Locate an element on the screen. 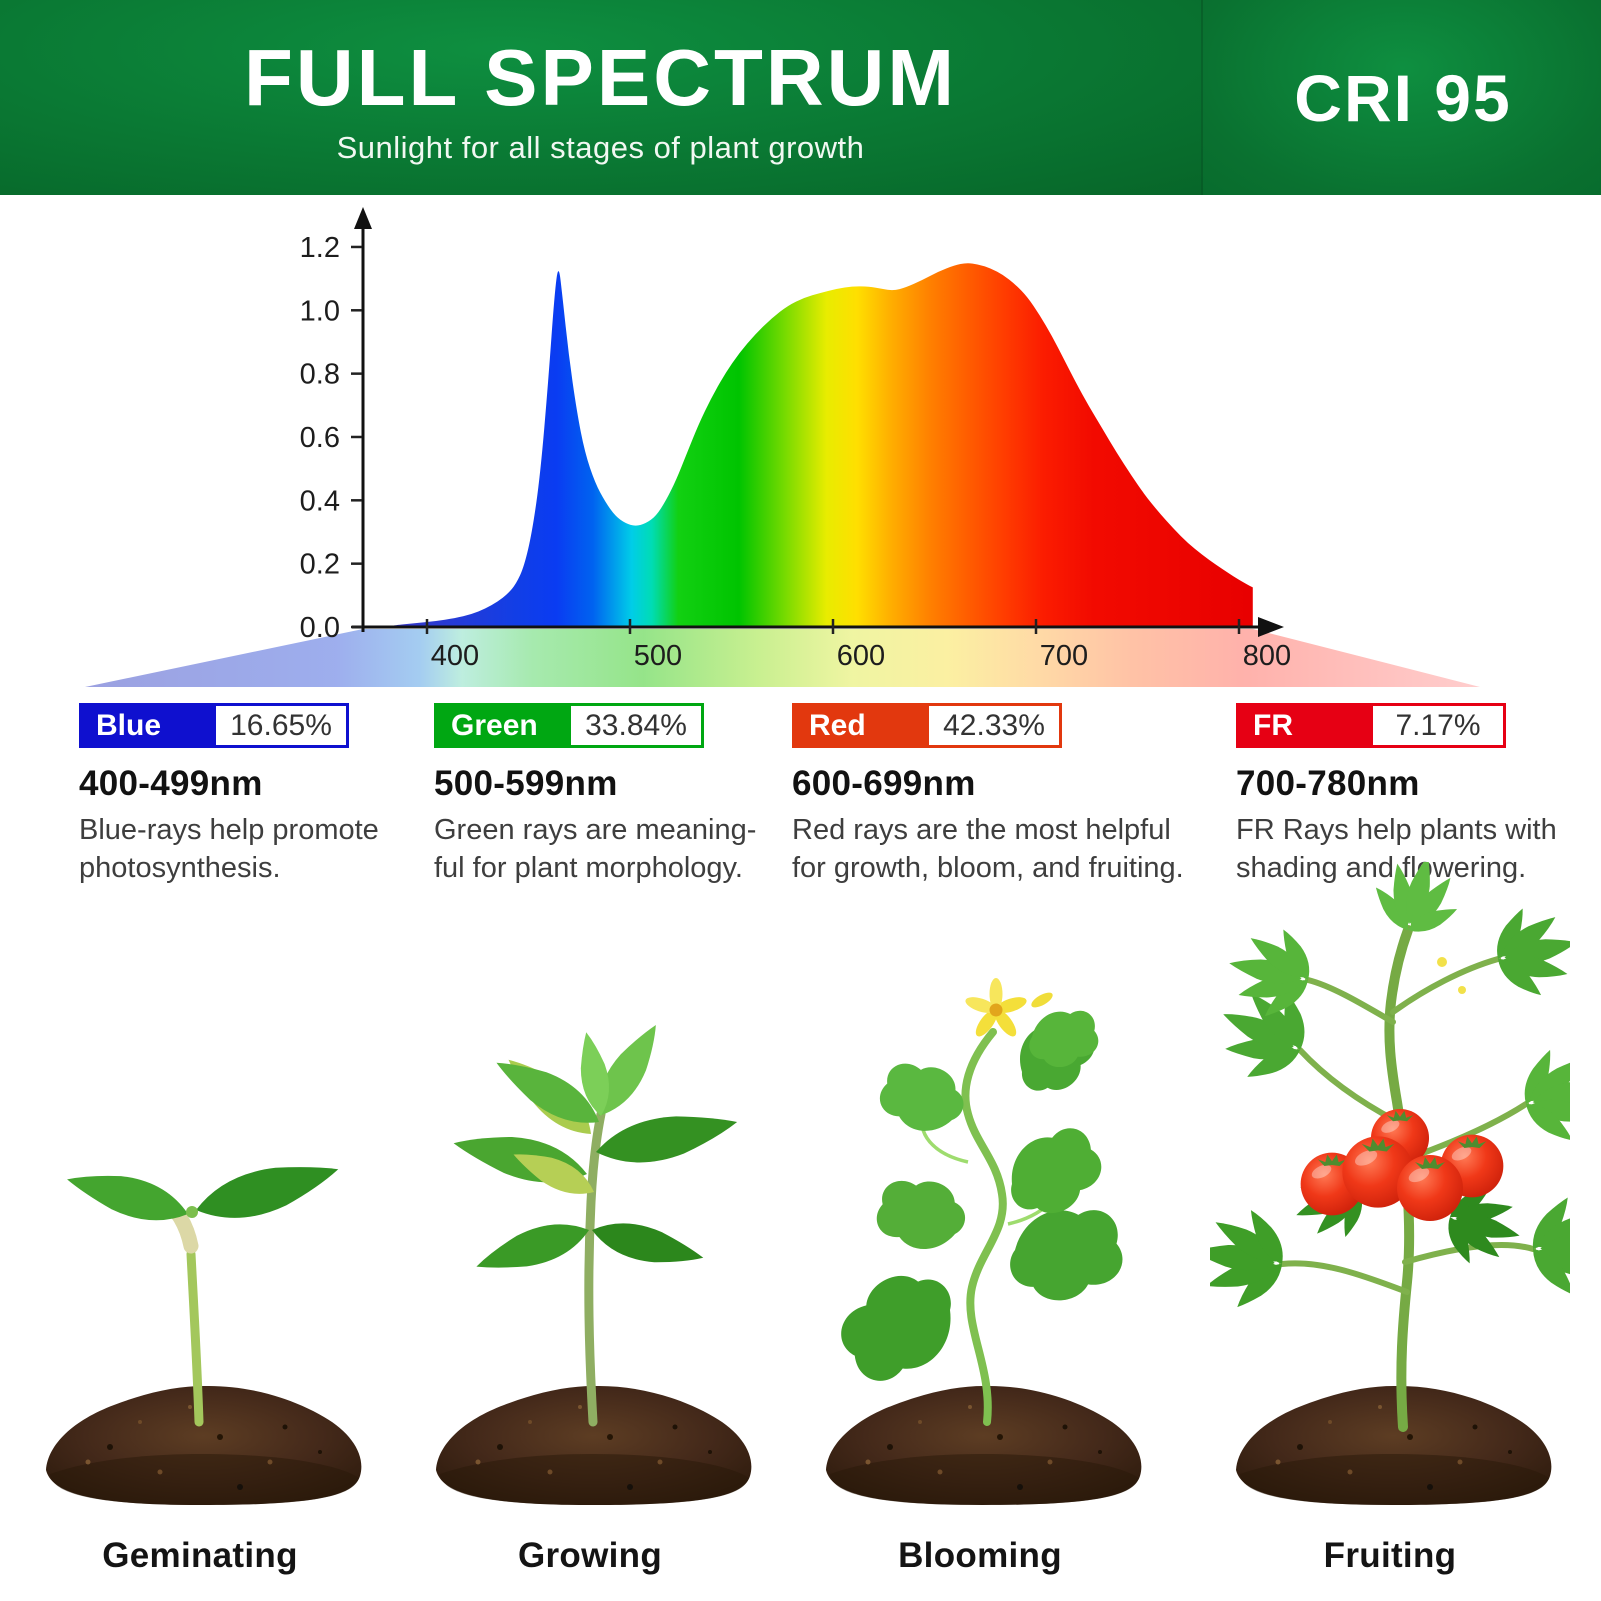  stage-label-fruiting: Fruiting is located at coordinates (1390, 1555).